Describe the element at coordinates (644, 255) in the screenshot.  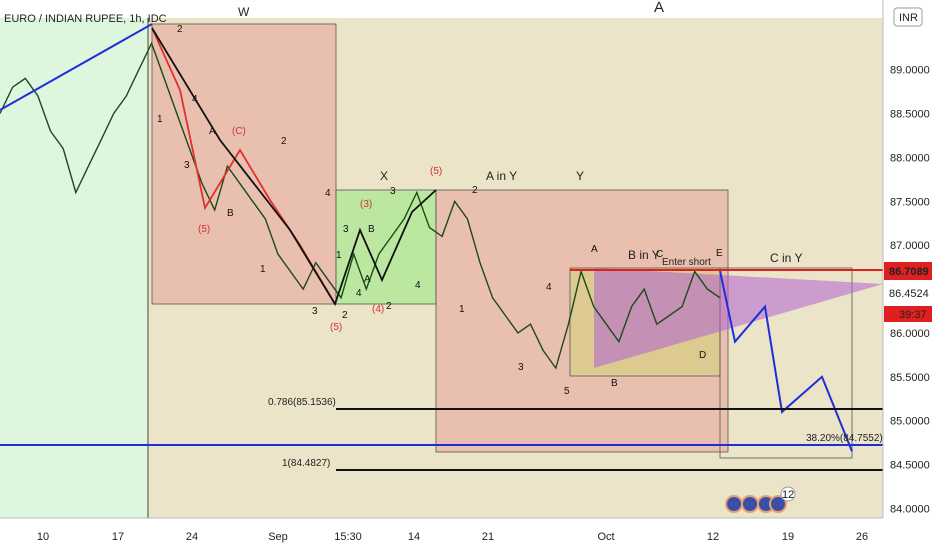
I see `wave-b-in-y-label: B in Y` at that location.